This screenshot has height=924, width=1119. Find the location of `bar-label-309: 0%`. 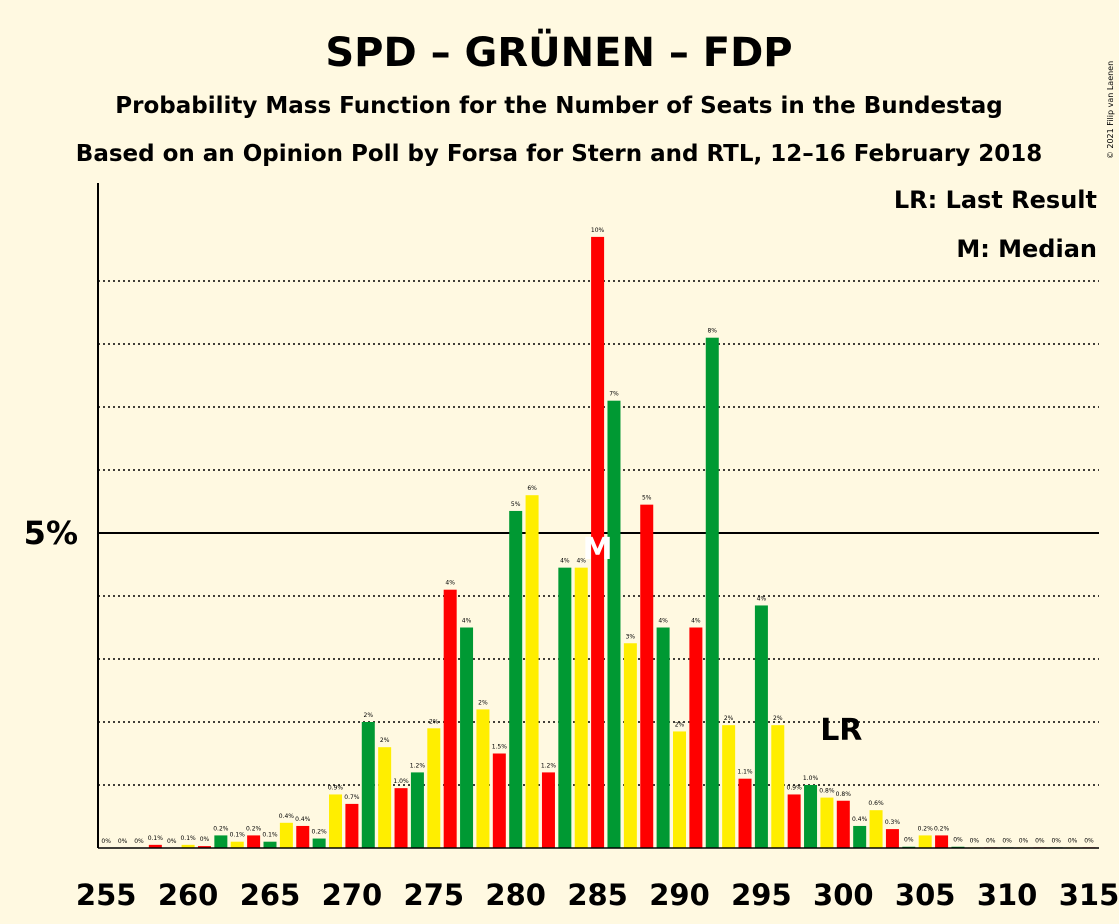

bar-label-309: 0% is located at coordinates (991, 840).